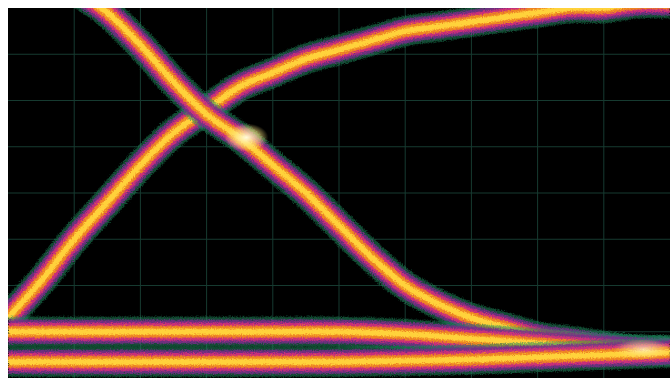 The image size is (670, 385). I want to click on crossing-highlight, so click(246, 137).